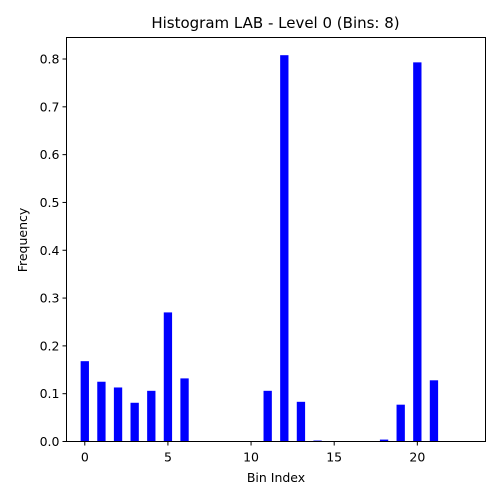  I want to click on x-ticks-group: 0 5 10 15 20, so click(253, 453).